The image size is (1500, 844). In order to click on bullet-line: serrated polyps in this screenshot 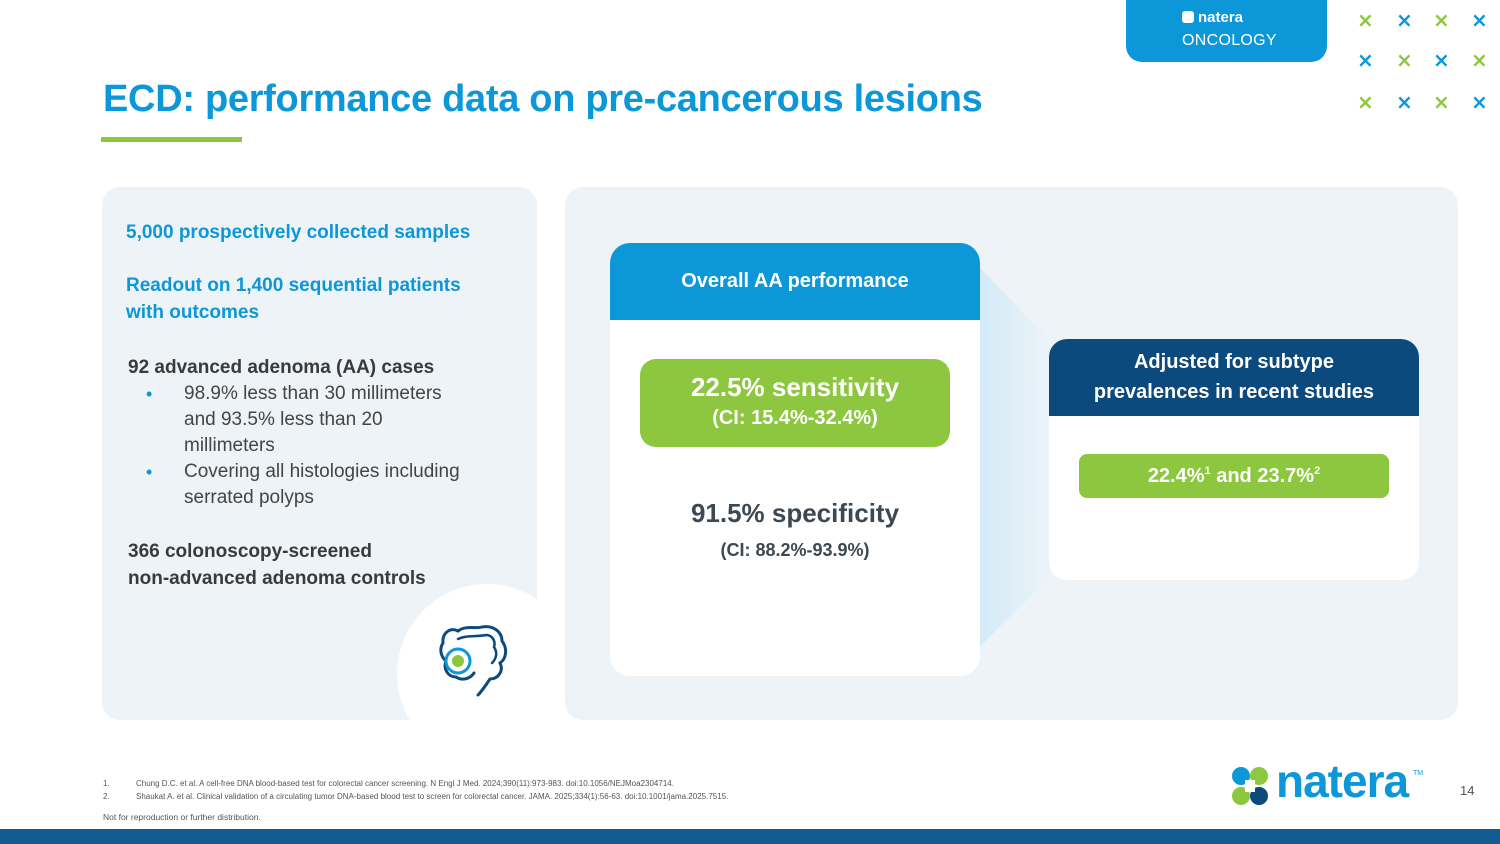, I will do `click(249, 497)`.